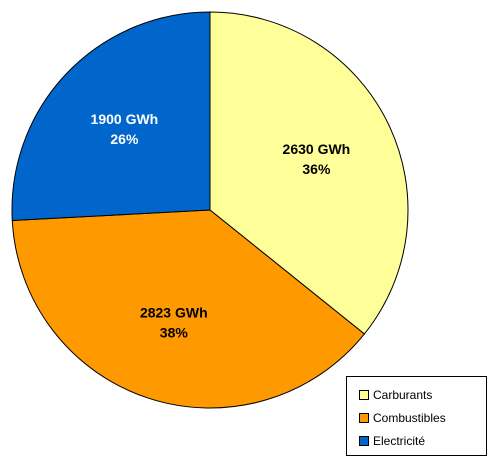  What do you see at coordinates (364, 417) in the screenshot?
I see `legend-swatch-combustibles` at bounding box center [364, 417].